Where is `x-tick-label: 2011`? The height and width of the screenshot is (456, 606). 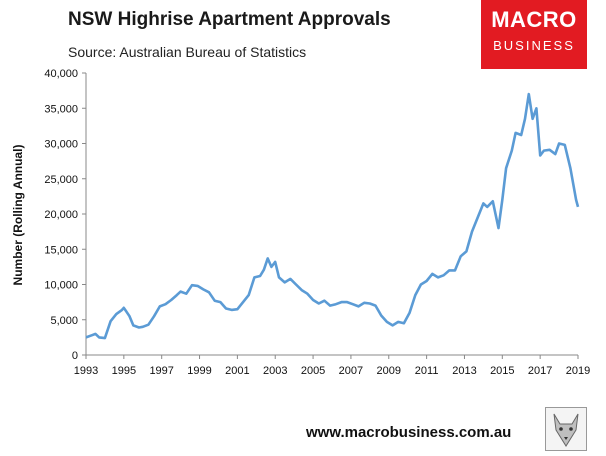
x-tick-label: 2011 is located at coordinates (427, 371).